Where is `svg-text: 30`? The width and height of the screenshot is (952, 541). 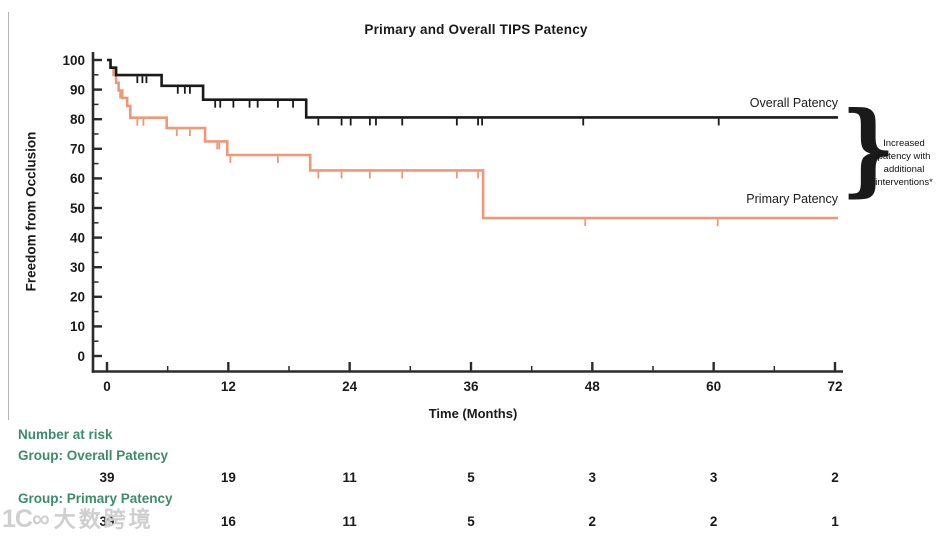 svg-text: 30 is located at coordinates (77, 267).